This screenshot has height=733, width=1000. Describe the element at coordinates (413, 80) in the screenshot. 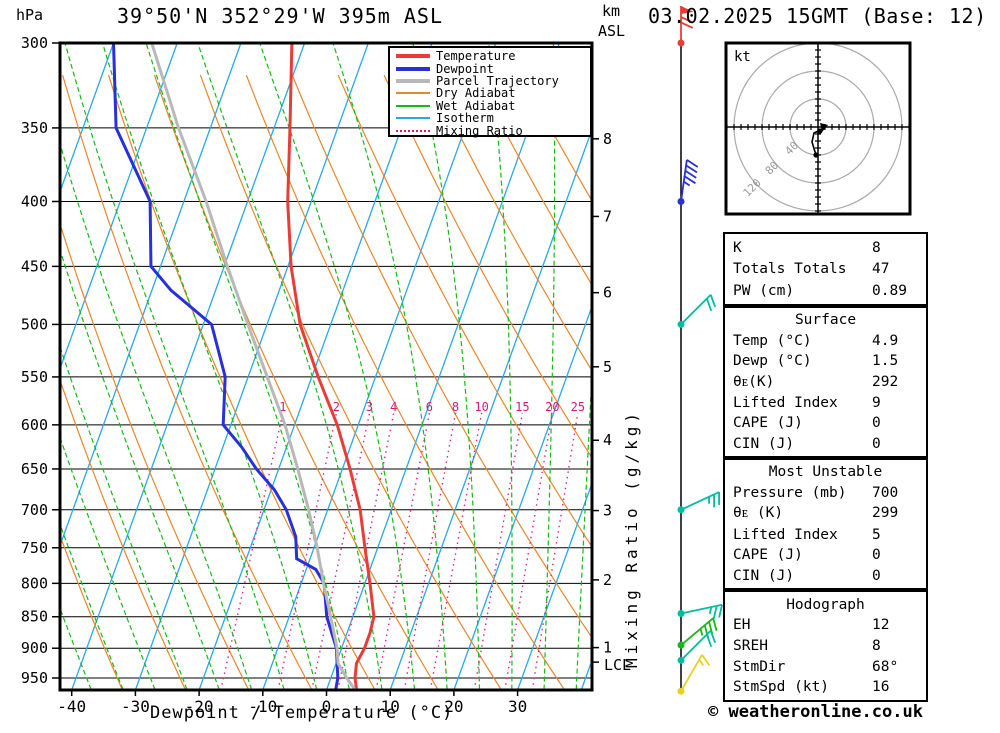

I see `parcel-line-swatch` at that location.